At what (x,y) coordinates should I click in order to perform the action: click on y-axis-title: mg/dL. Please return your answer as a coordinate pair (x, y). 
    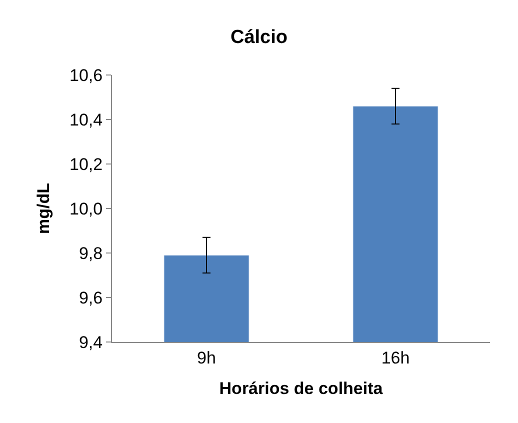
    Looking at the image, I should click on (44, 208).